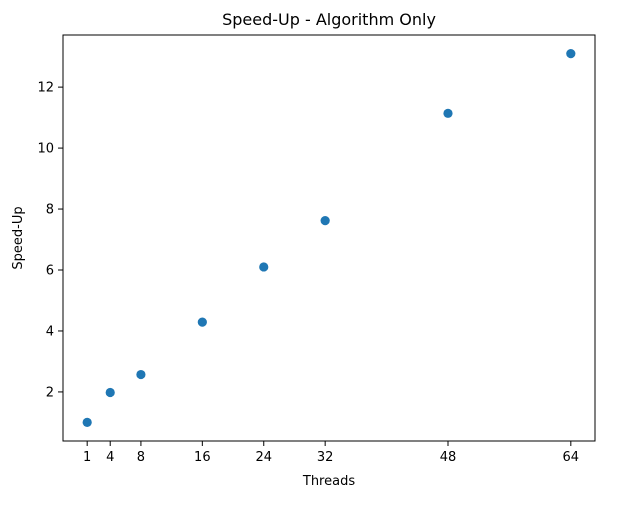  Describe the element at coordinates (50, 392) in the screenshot. I see `y-tick-label: 2` at that location.